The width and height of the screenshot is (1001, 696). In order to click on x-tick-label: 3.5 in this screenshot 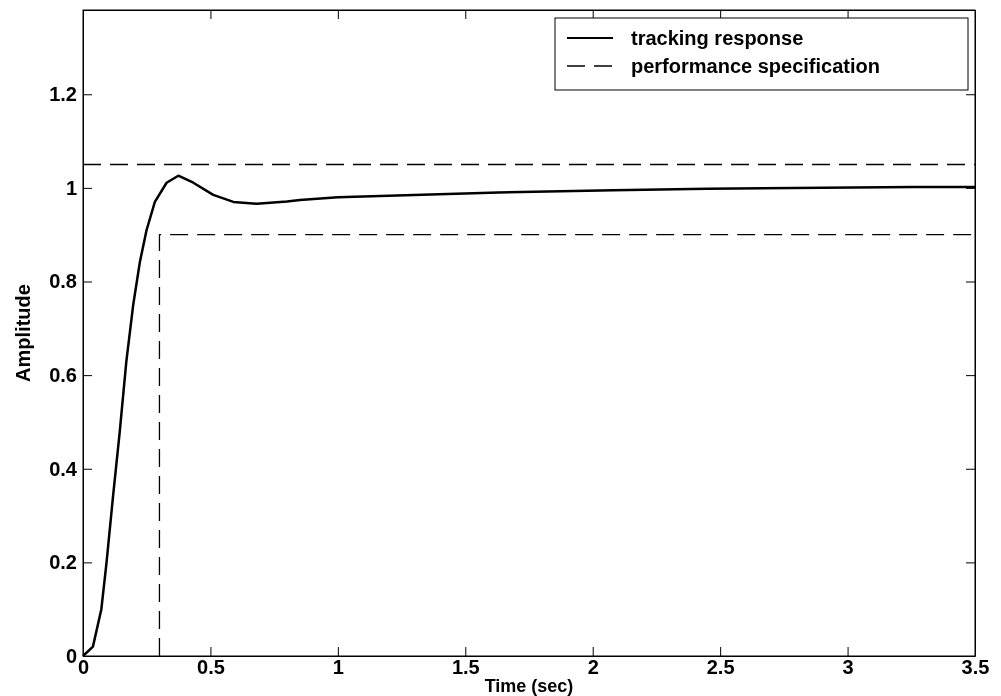, I will do `click(975, 667)`.